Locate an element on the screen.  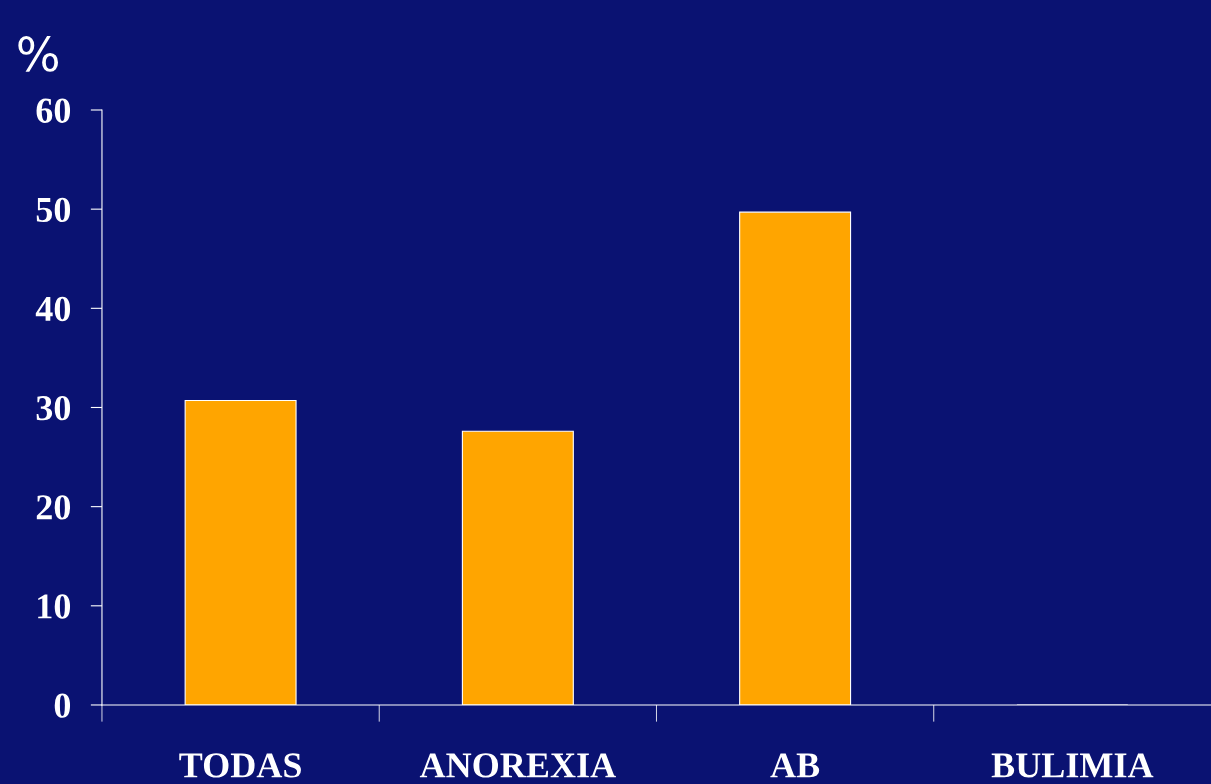
y-tick-label: 30 is located at coordinates (53, 408).